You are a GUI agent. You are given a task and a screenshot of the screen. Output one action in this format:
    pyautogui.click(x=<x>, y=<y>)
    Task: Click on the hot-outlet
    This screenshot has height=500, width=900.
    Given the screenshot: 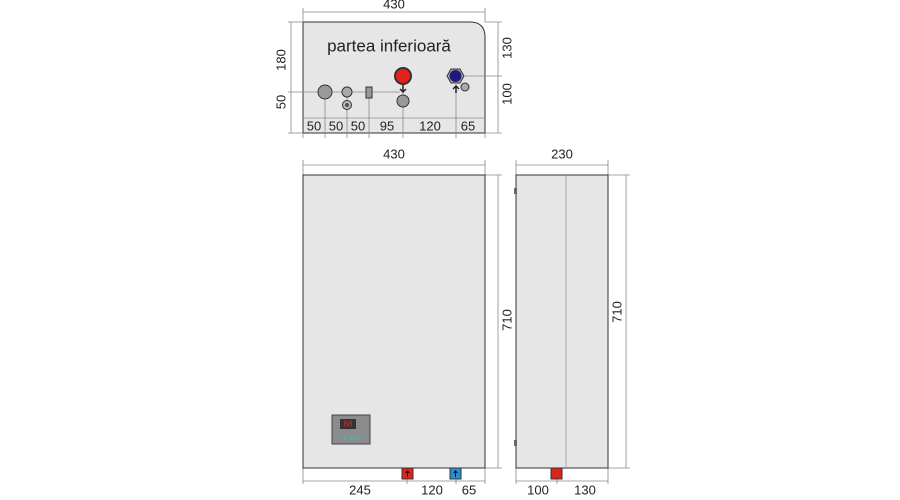 What is the action you would take?
    pyautogui.click(x=403, y=76)
    